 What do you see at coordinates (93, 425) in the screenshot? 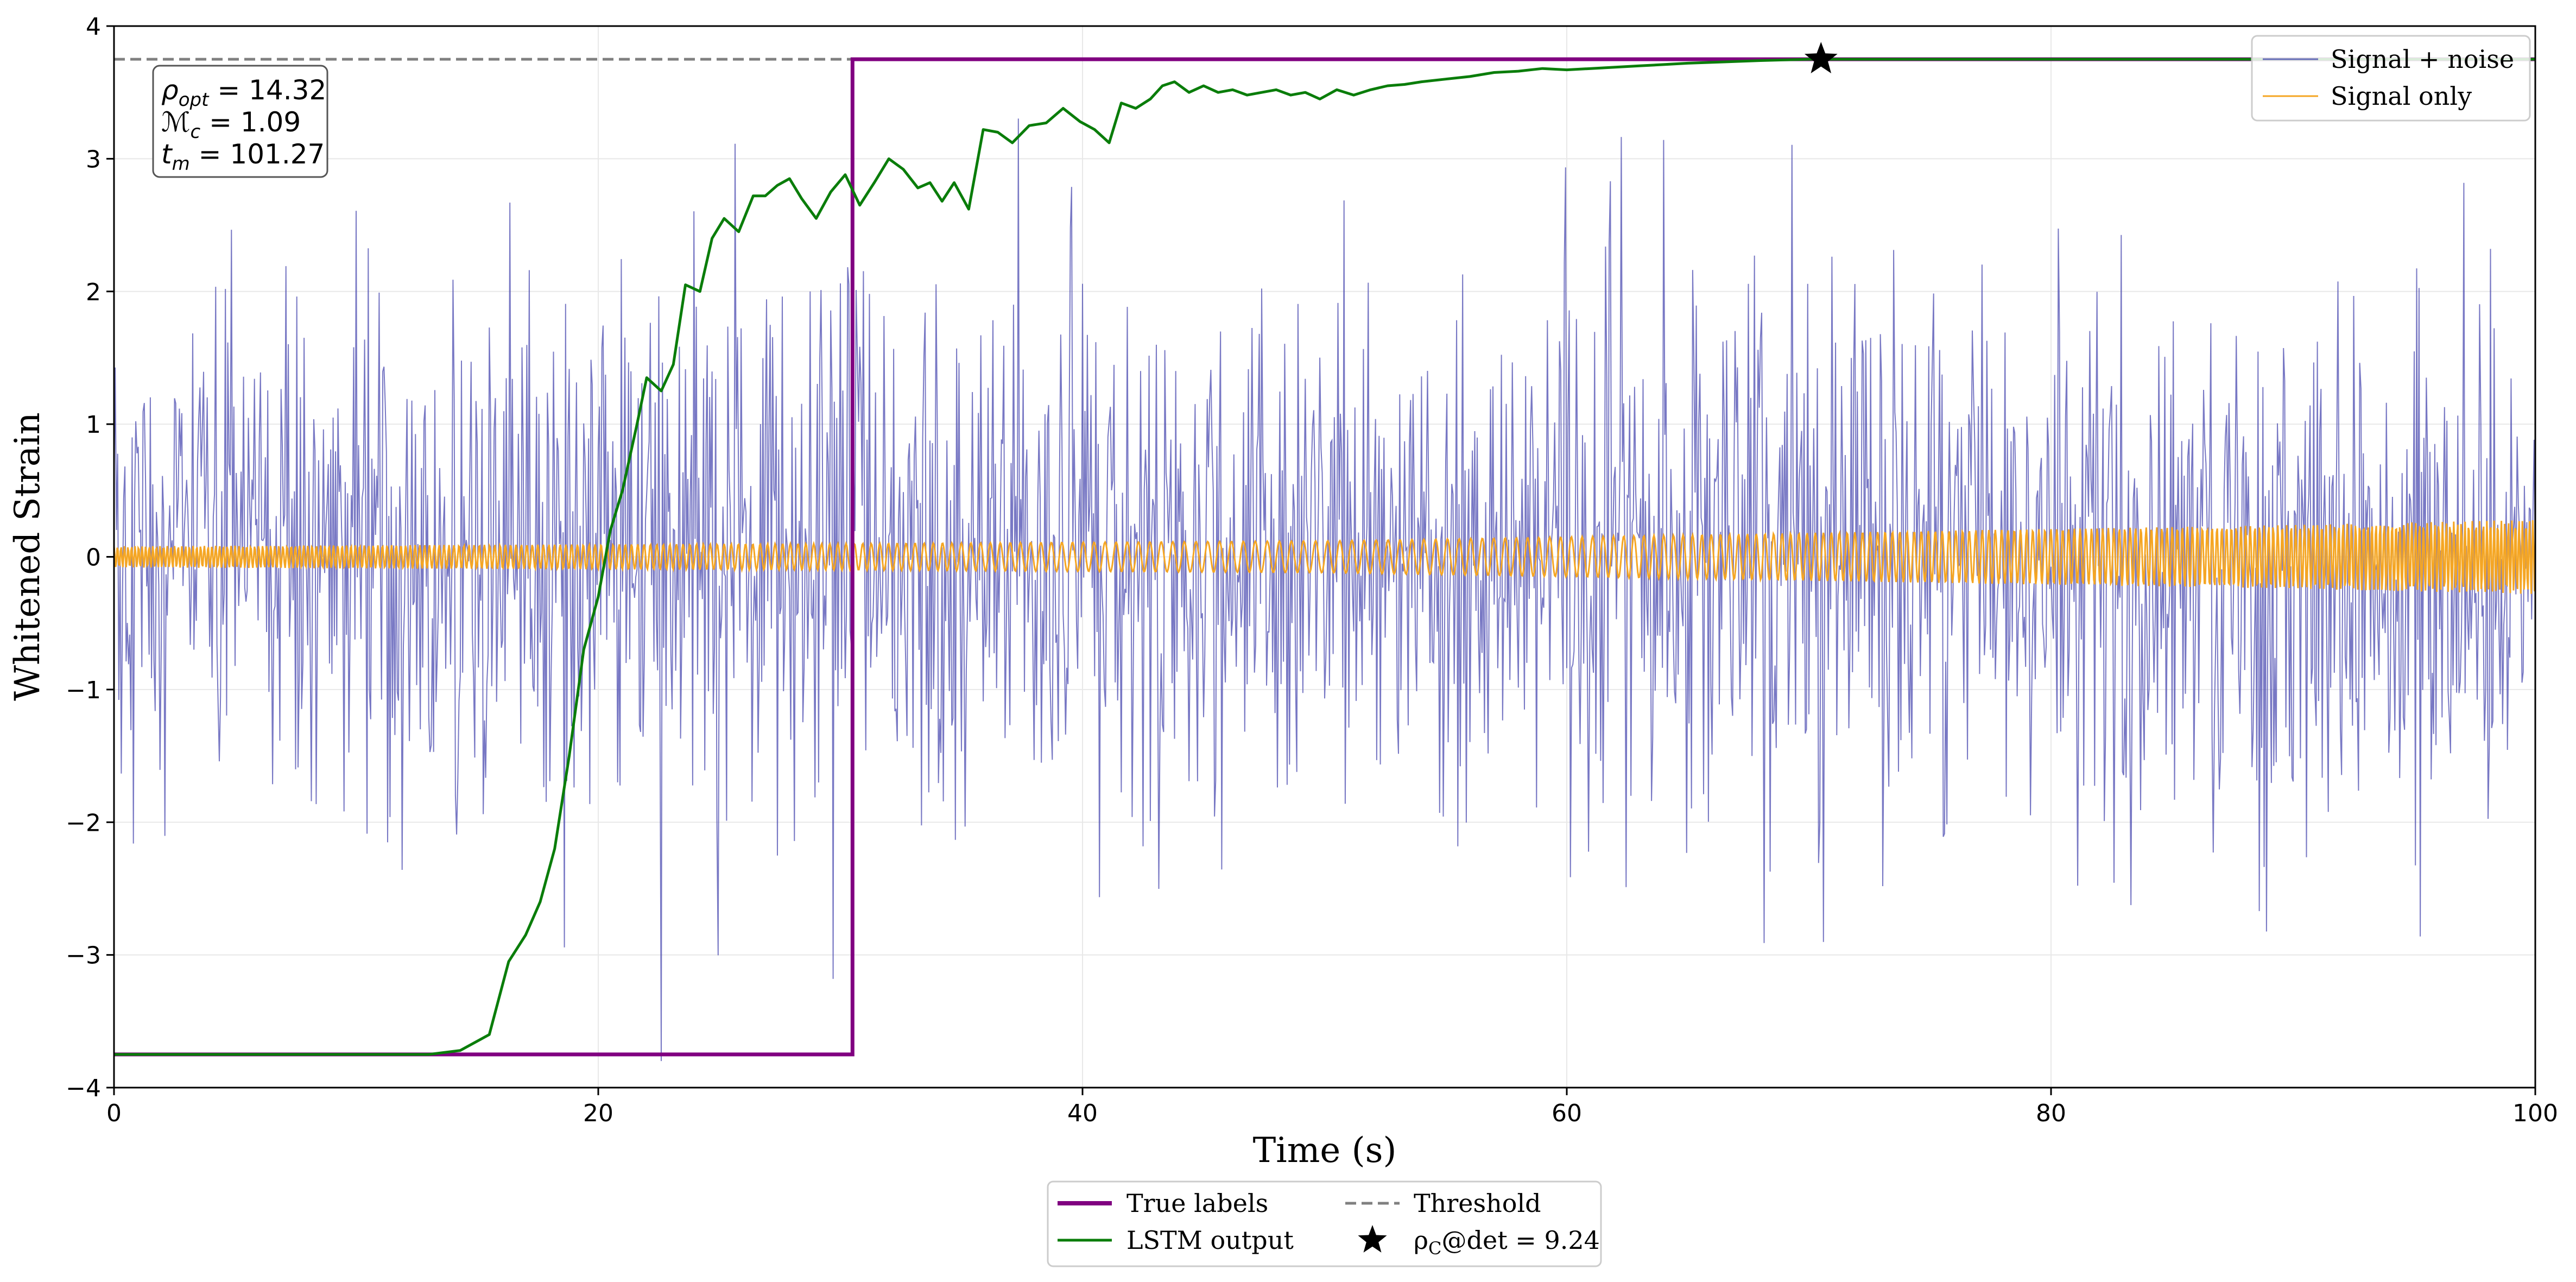
I see `y-tick-label: 1` at bounding box center [93, 425].